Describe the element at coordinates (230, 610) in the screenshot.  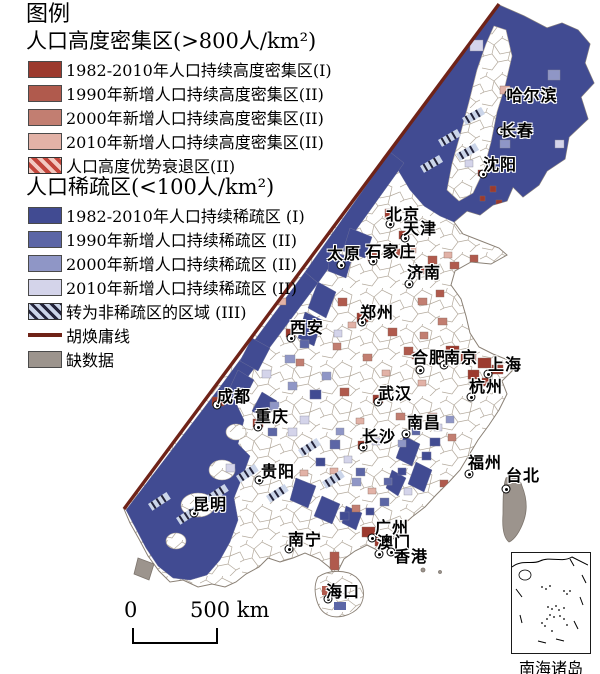
I see `scalebar-label: 500 km` at that location.